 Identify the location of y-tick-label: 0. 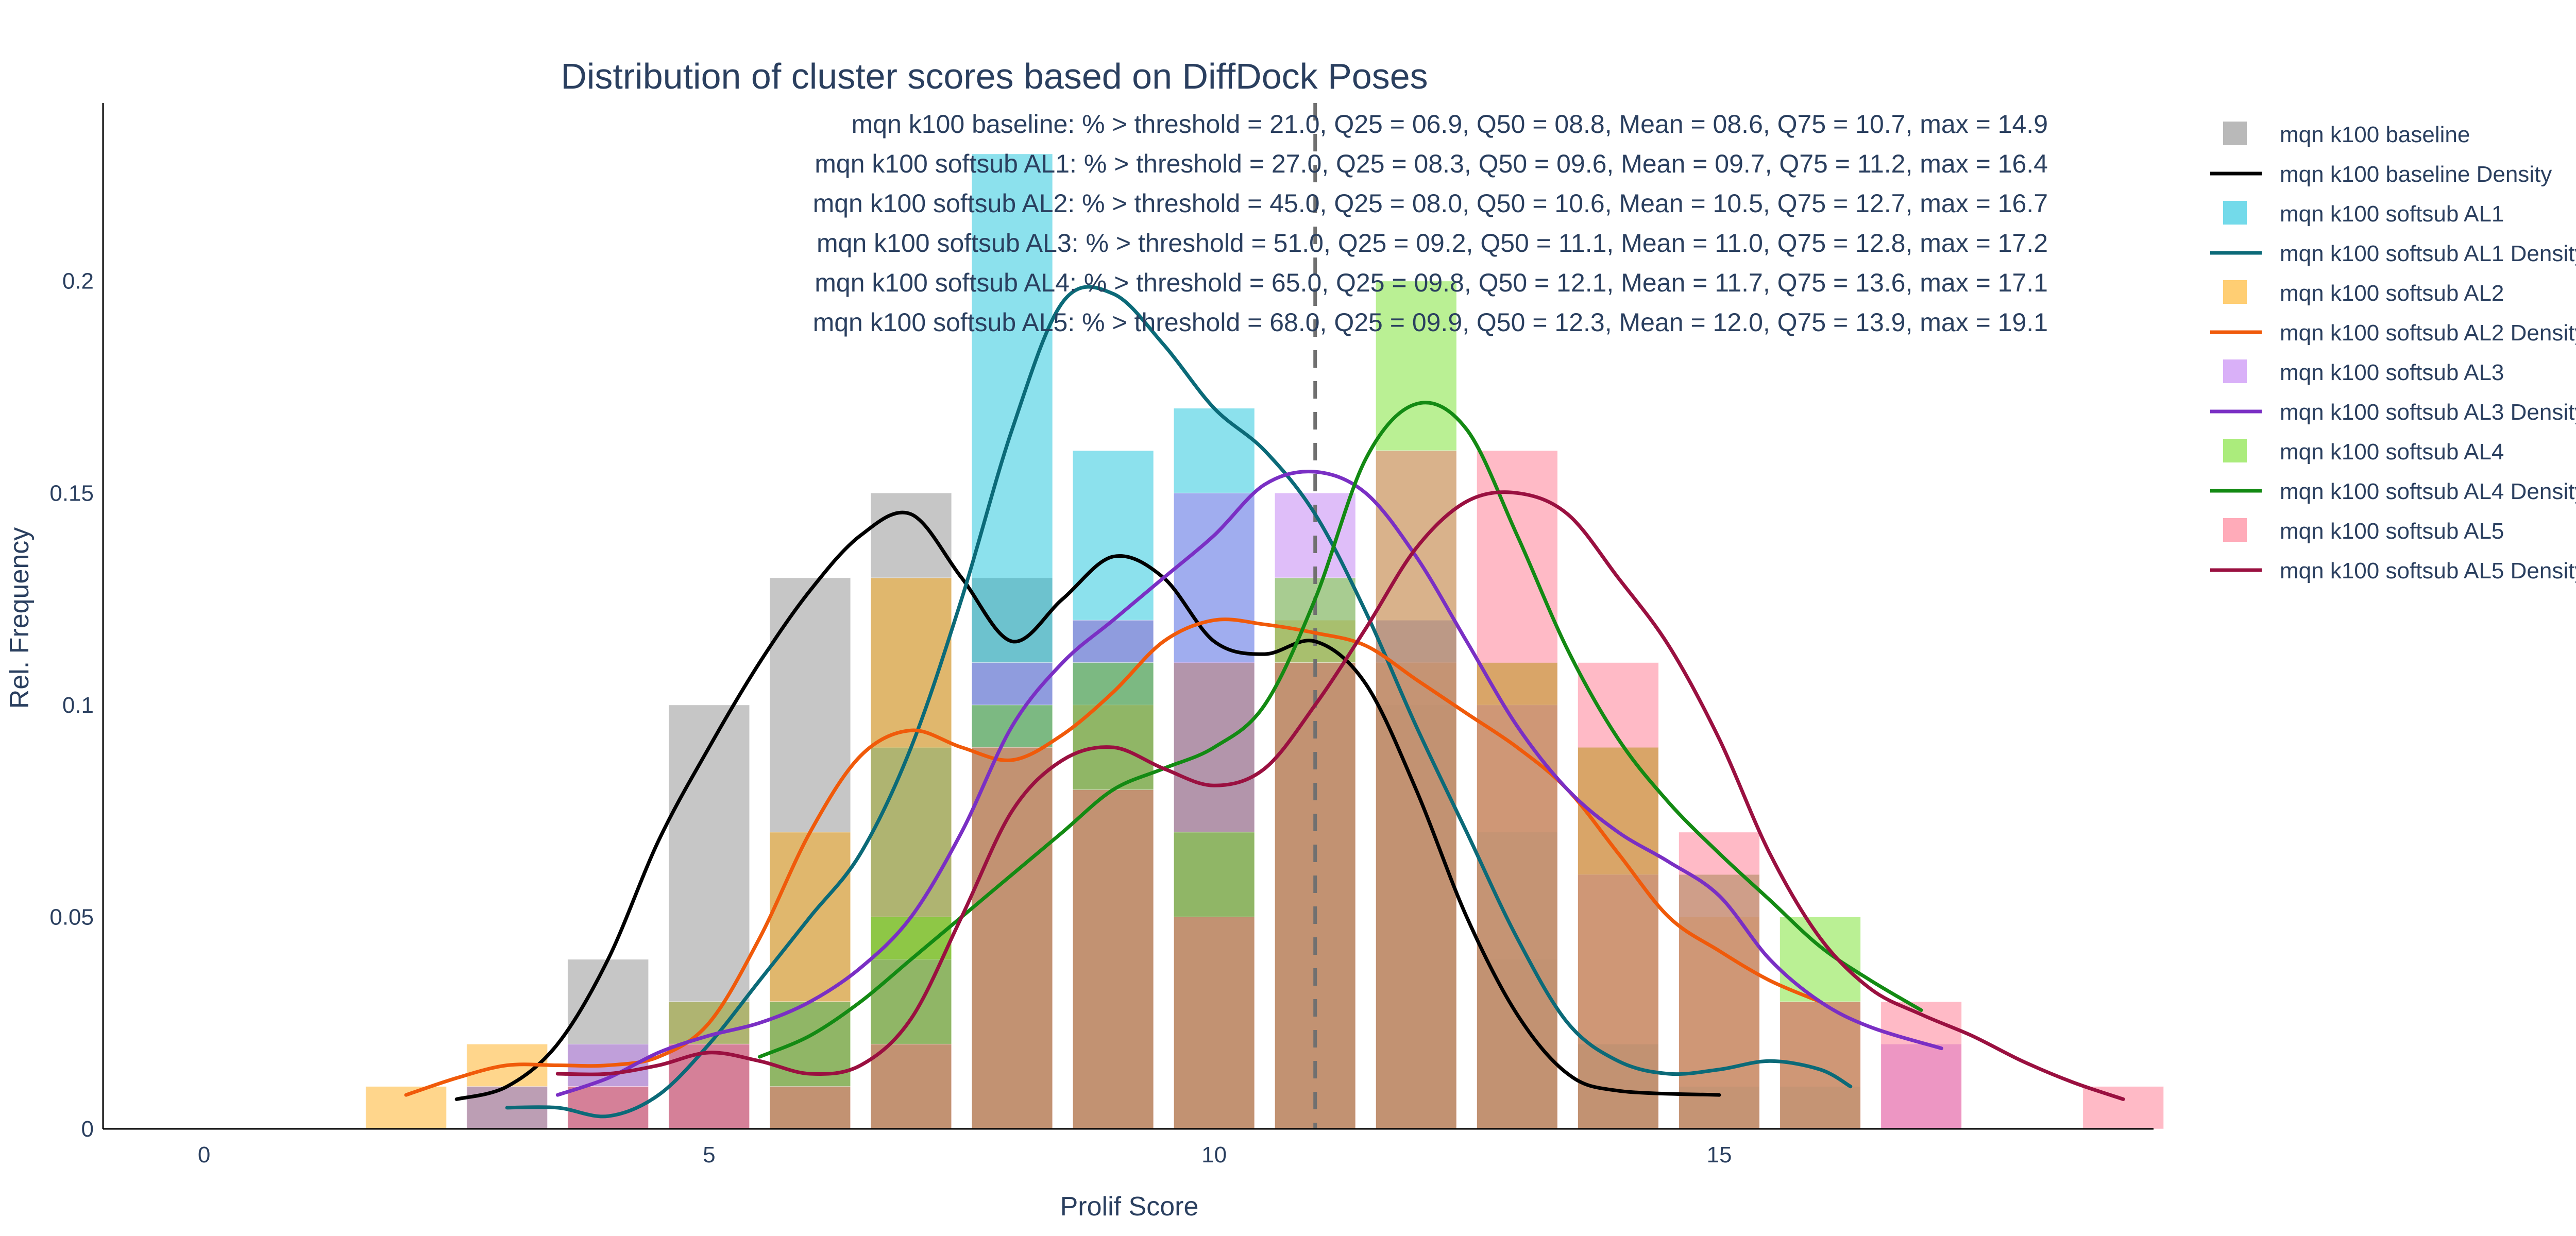
(87, 1130).